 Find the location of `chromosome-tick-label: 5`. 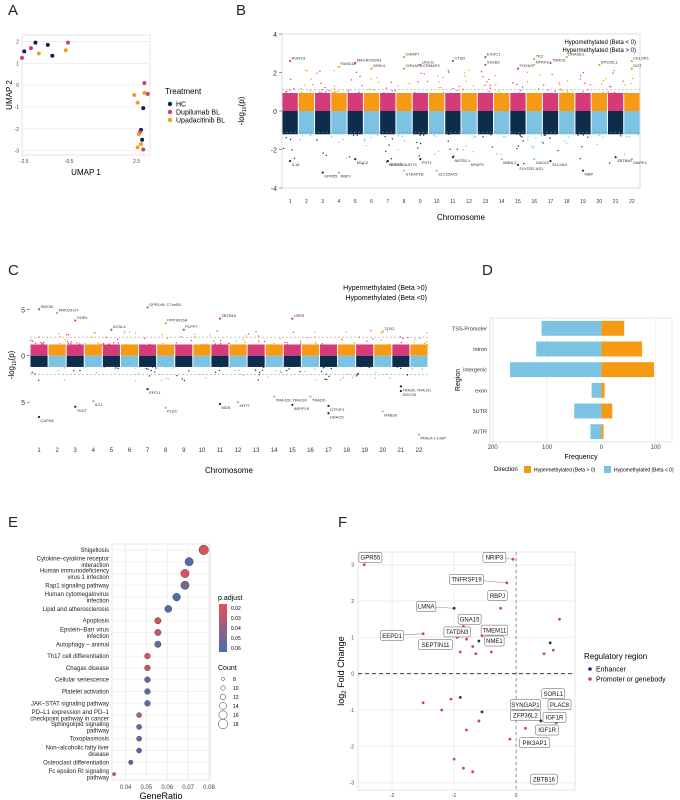

chromosome-tick-label: 5 is located at coordinates (112, 451).